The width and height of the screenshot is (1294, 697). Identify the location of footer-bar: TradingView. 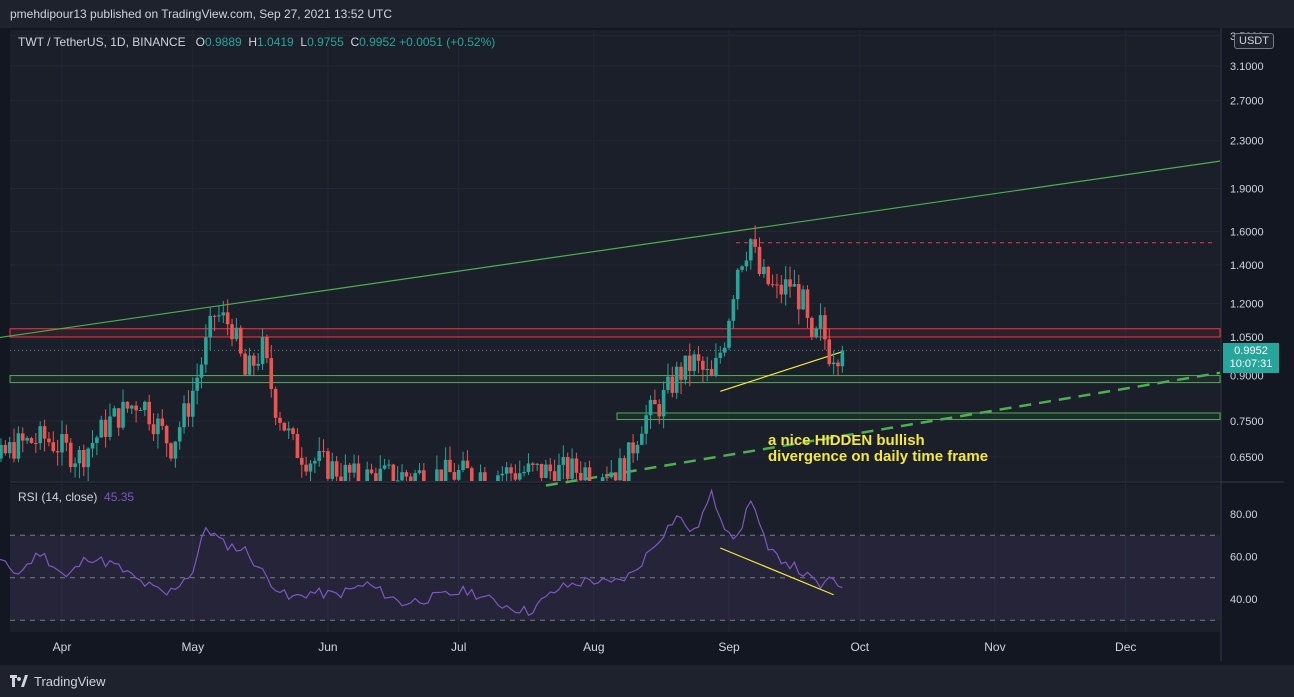
(647, 681).